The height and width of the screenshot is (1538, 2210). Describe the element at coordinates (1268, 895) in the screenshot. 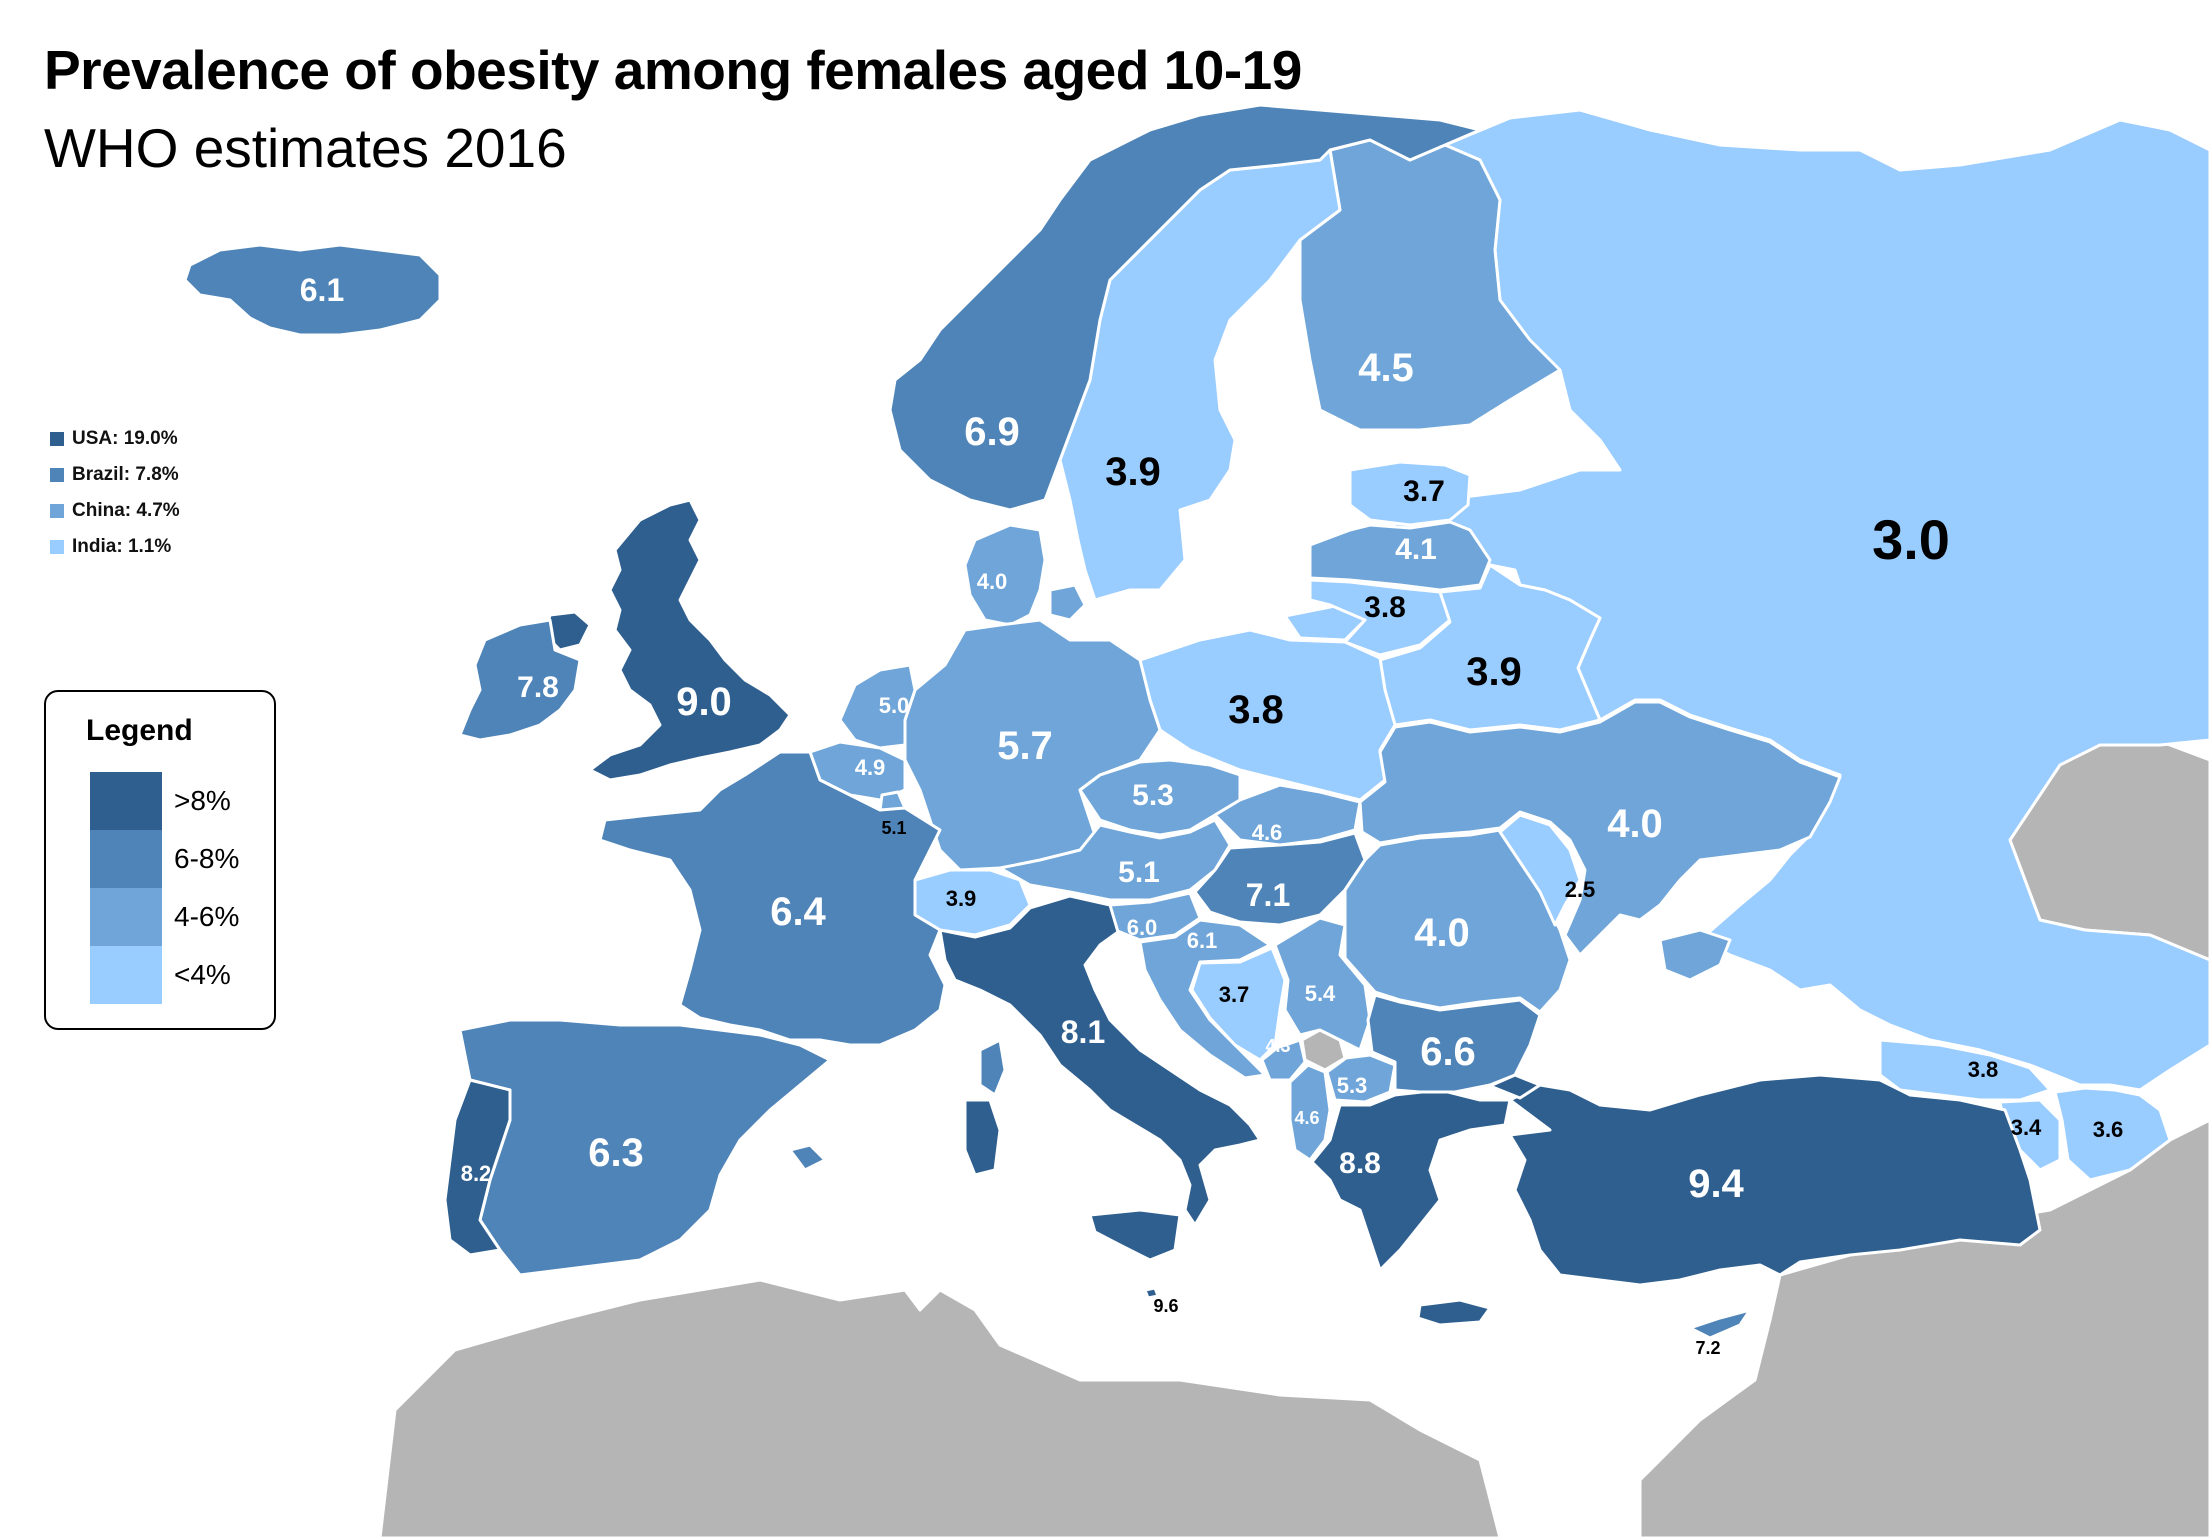

I see `label-hungary: 7.1` at that location.